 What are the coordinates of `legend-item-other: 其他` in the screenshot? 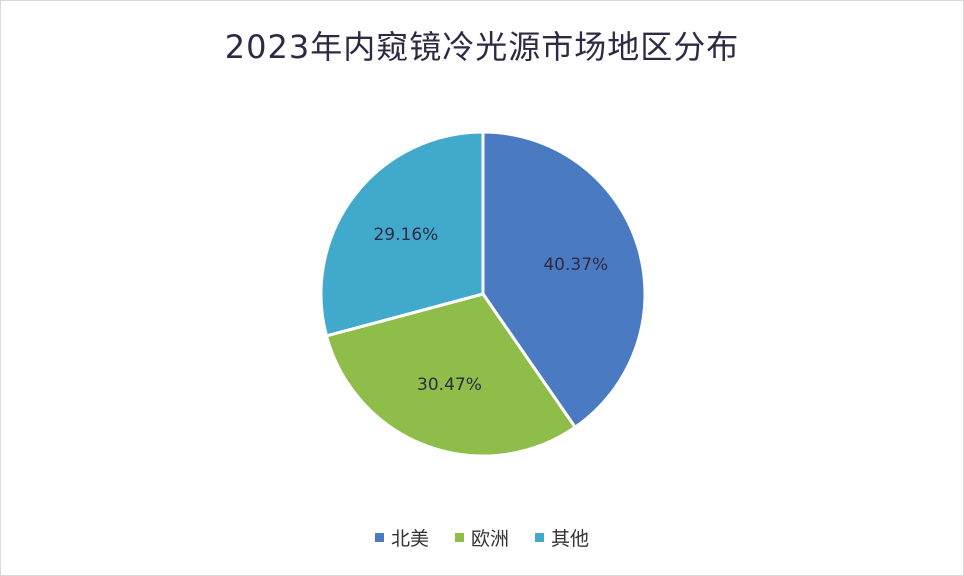 It's located at (562, 537).